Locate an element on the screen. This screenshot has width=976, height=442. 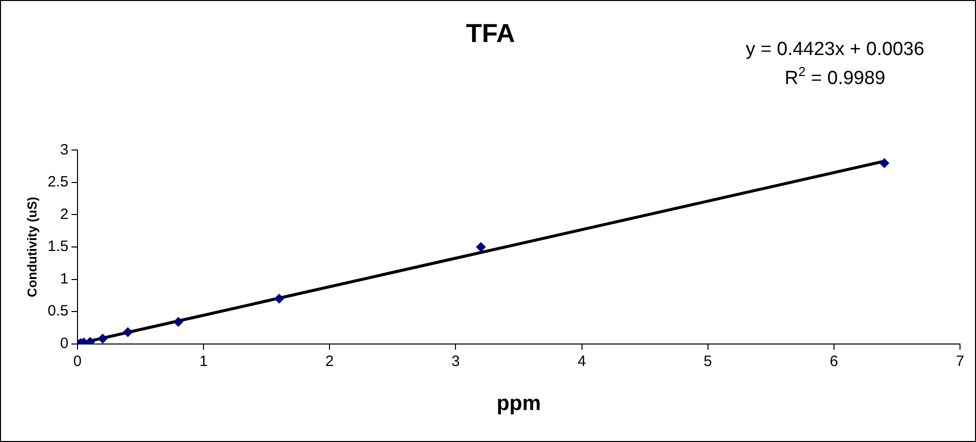
text: y = 0.4423x + 0.0036 is located at coordinates (835, 49).